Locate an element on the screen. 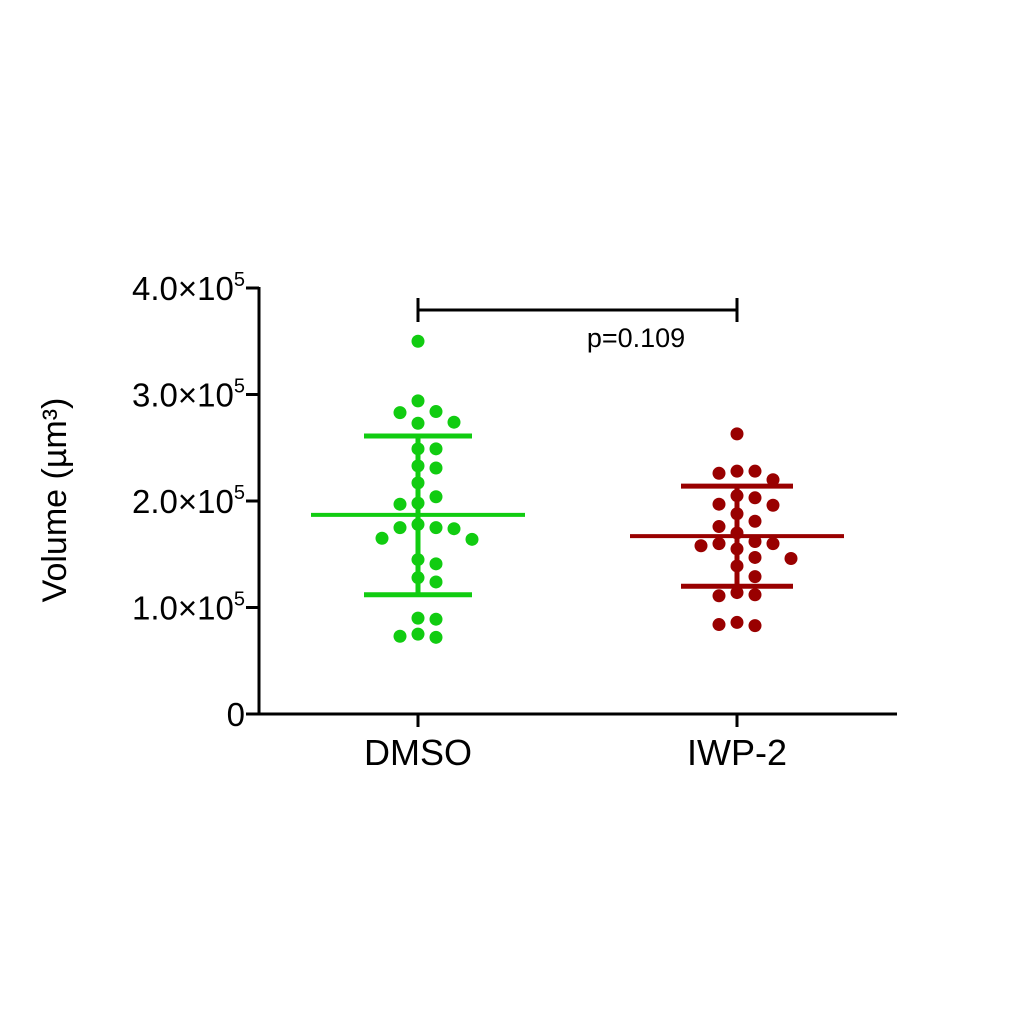  y-tick-label: 4.0×105 is located at coordinates (188, 288).